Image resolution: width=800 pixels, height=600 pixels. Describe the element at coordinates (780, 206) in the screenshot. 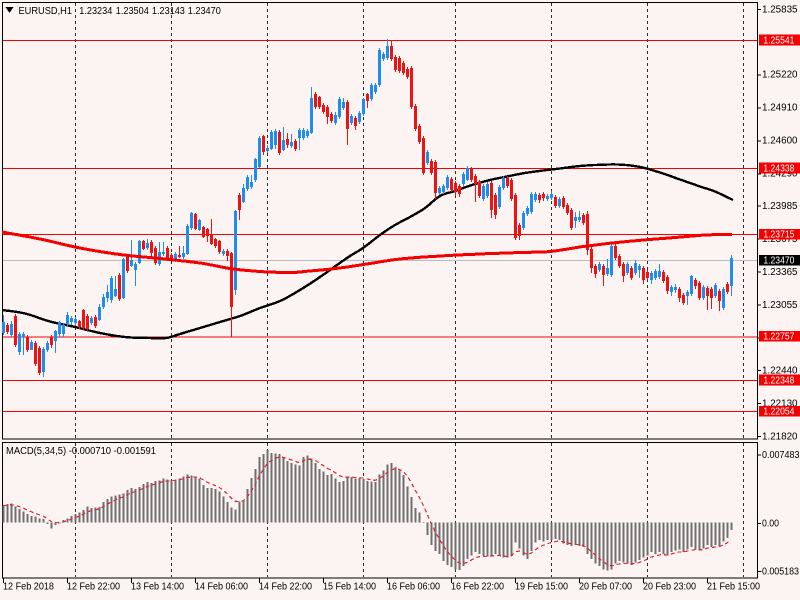

I see `svg-text: 1.23985` at that location.